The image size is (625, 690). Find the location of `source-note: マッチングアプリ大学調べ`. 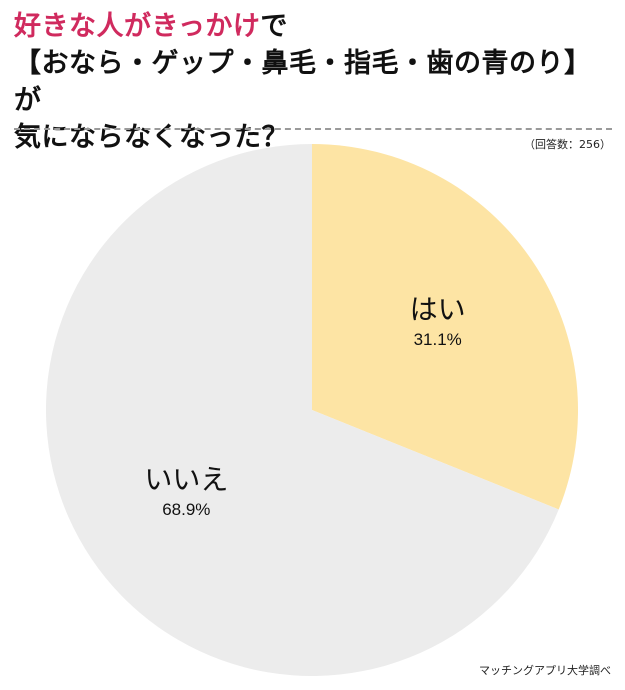

source-note: マッチングアプリ大学調べ is located at coordinates (545, 670).